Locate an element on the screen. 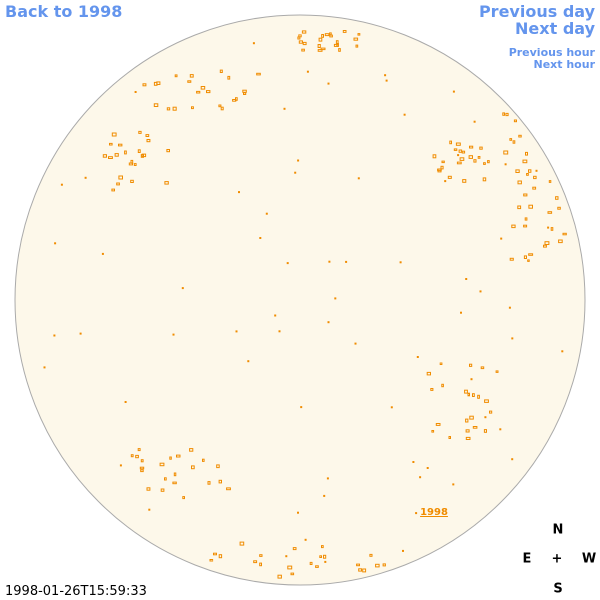 The width and height of the screenshot is (600, 600). compass-north: N is located at coordinates (558, 530).